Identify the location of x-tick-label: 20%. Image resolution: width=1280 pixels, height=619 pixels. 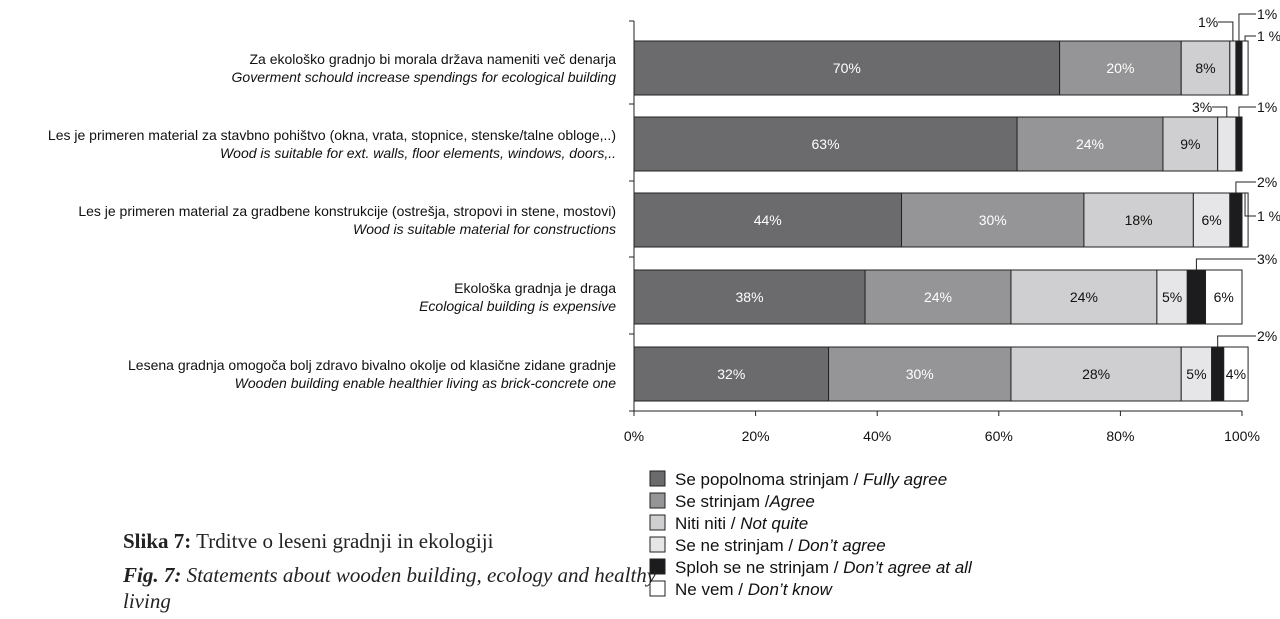
(756, 436).